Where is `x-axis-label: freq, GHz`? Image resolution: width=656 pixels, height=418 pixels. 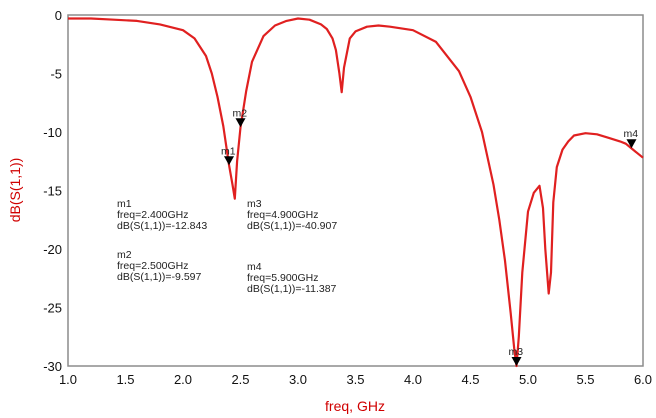 x-axis-label: freq, GHz is located at coordinates (355, 406).